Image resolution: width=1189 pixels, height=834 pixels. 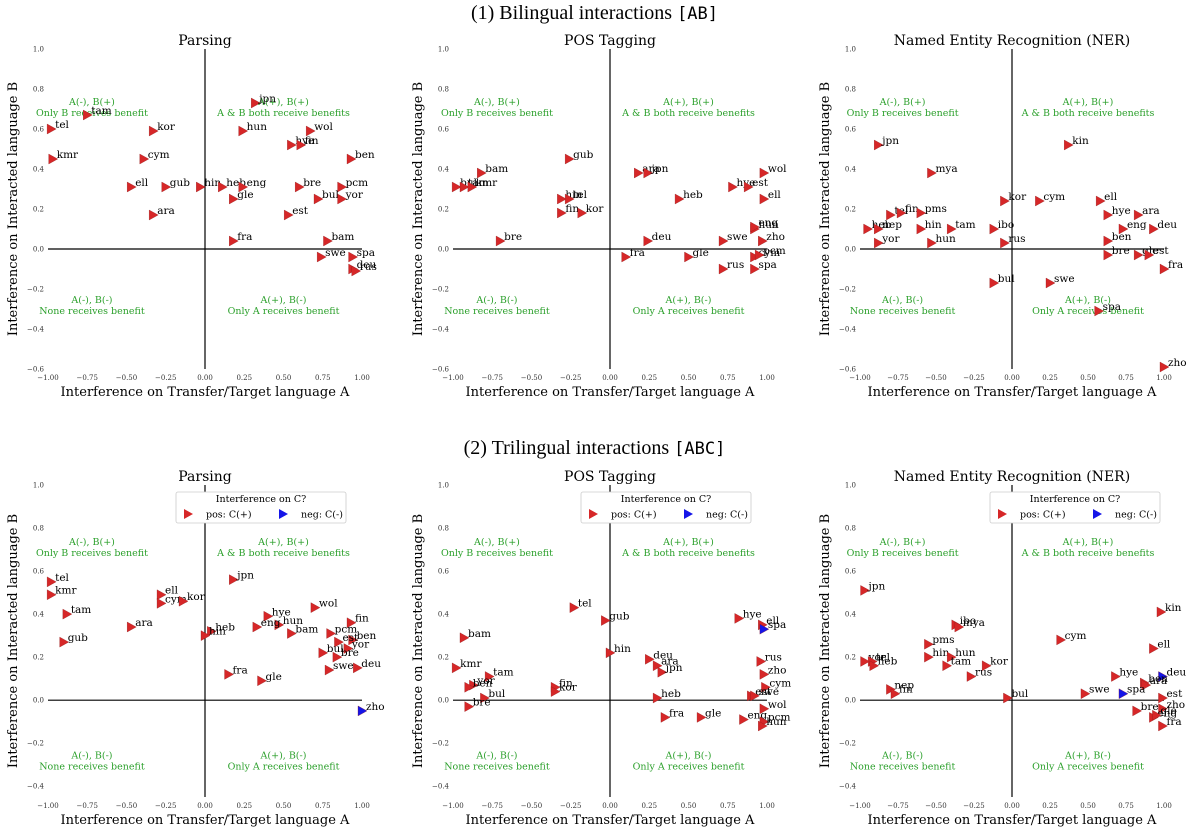 What do you see at coordinates (368, 267) in the screenshot?
I see `point-label-rus: rus` at bounding box center [368, 267].